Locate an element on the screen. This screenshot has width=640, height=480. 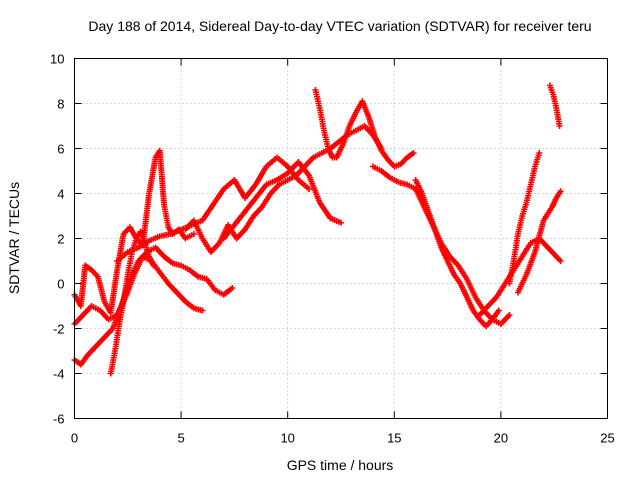
x-tick-label: 25 is located at coordinates (607, 438).